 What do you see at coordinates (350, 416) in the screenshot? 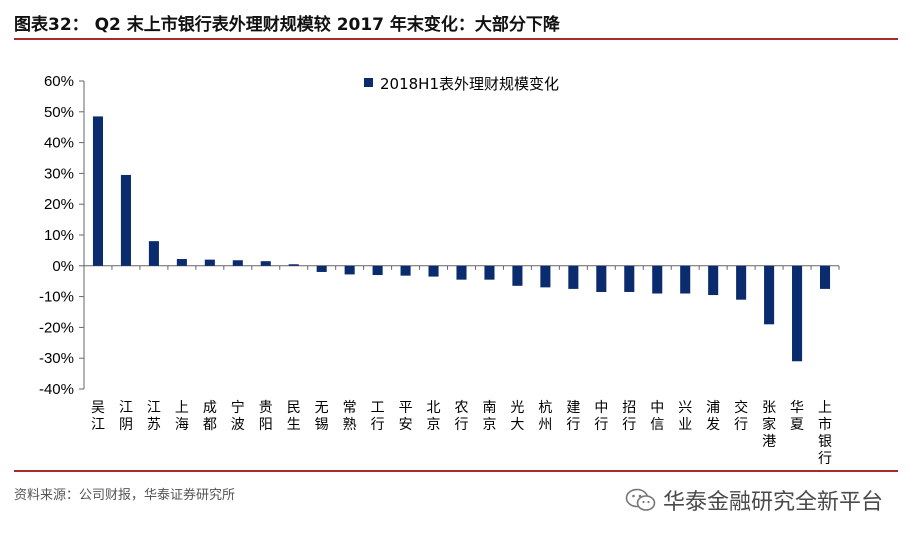
I see `x-tick-label: 常熟` at bounding box center [350, 416].